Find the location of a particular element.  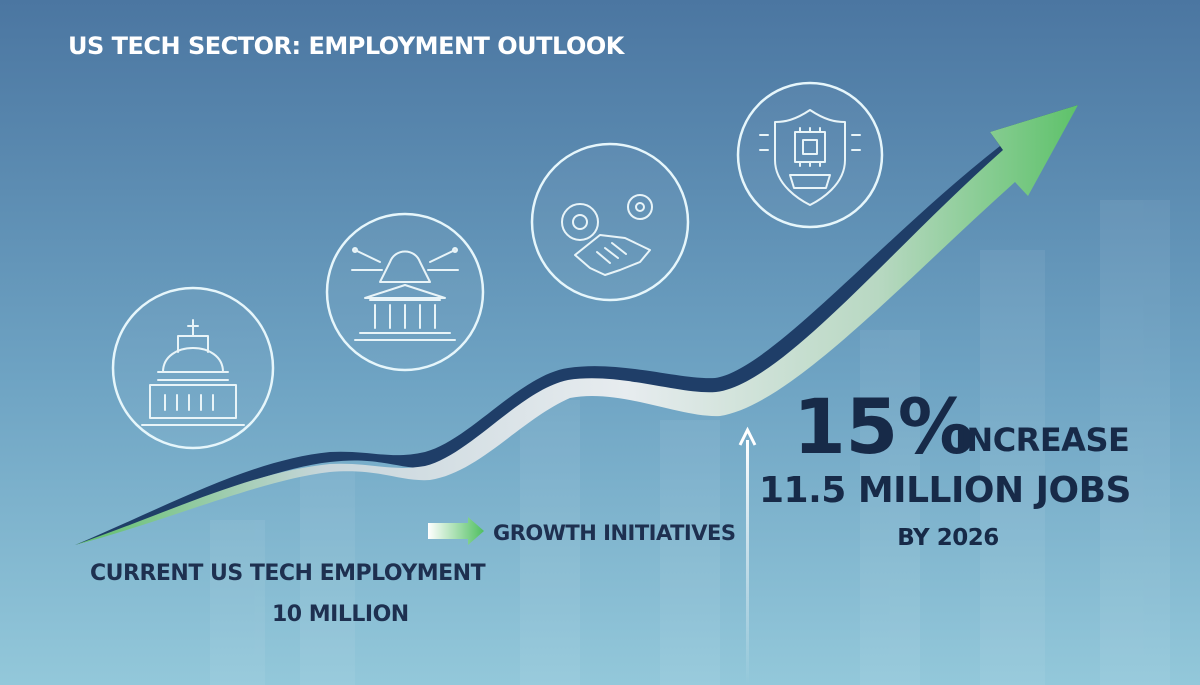

outlook-percent: 15% is located at coordinates (883, 426).